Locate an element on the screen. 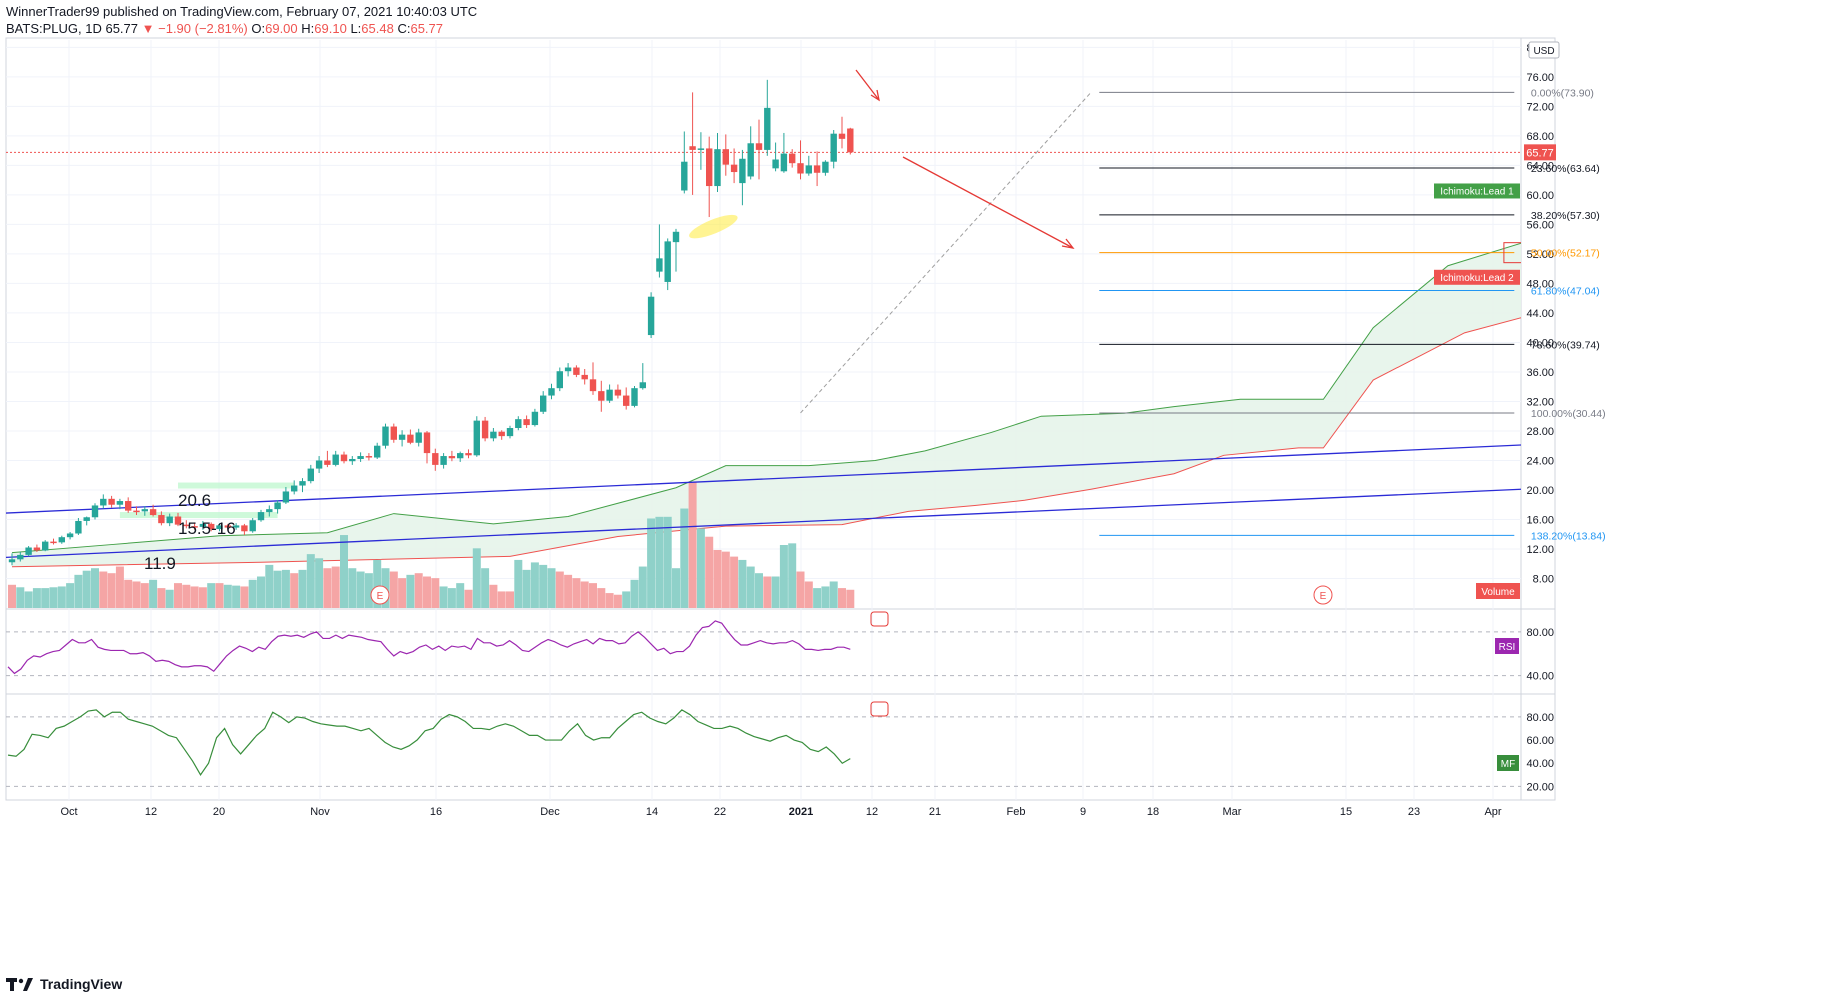 Image resolution: width=1840 pixels, height=1002 pixels. fib-highlight-box is located at coordinates (1512, 253).